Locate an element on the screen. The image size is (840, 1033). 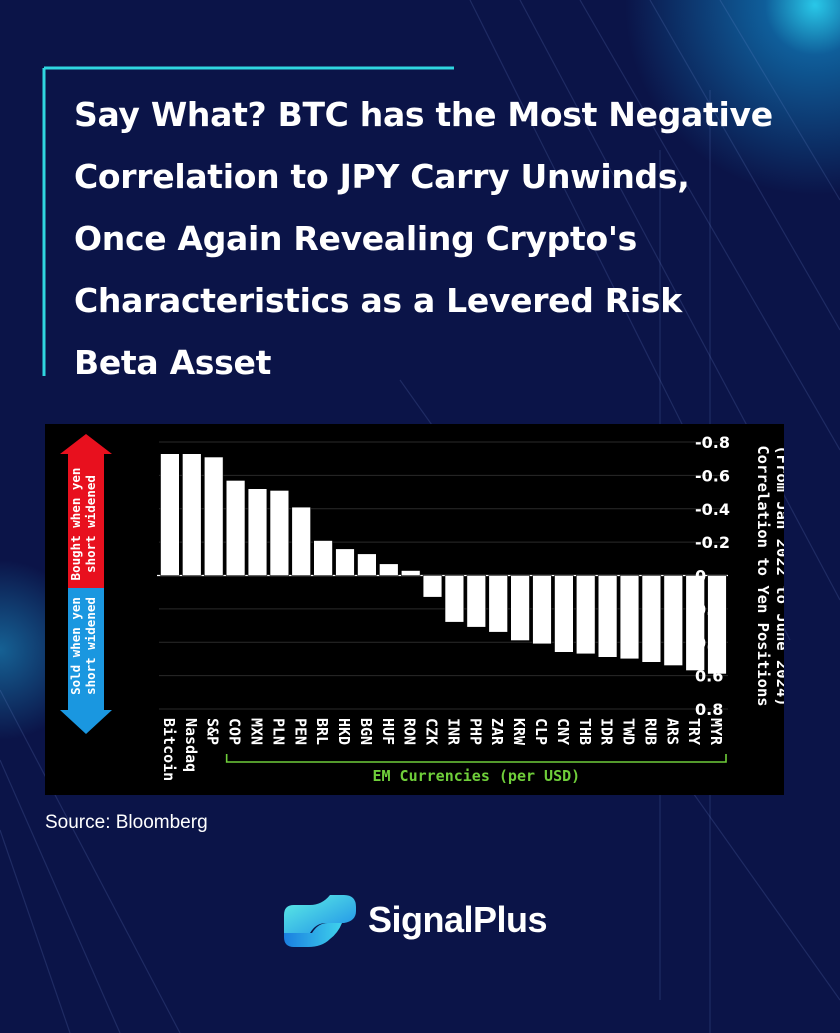
bar-brl is located at coordinates (323, 558).